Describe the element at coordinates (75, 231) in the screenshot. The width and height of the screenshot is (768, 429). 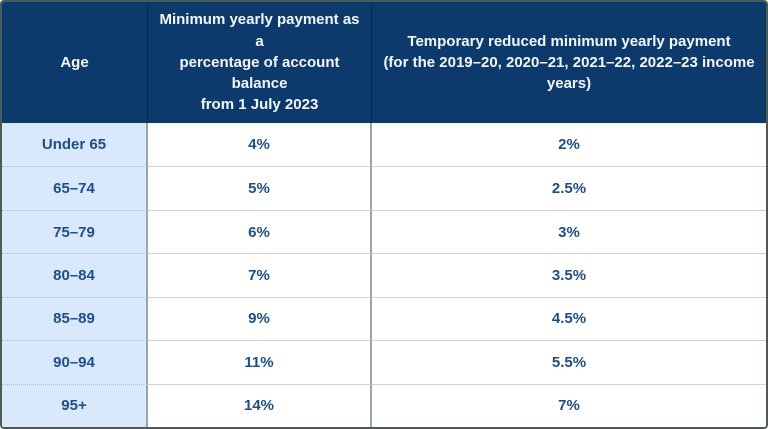
I see `age-cell: 75–79` at that location.